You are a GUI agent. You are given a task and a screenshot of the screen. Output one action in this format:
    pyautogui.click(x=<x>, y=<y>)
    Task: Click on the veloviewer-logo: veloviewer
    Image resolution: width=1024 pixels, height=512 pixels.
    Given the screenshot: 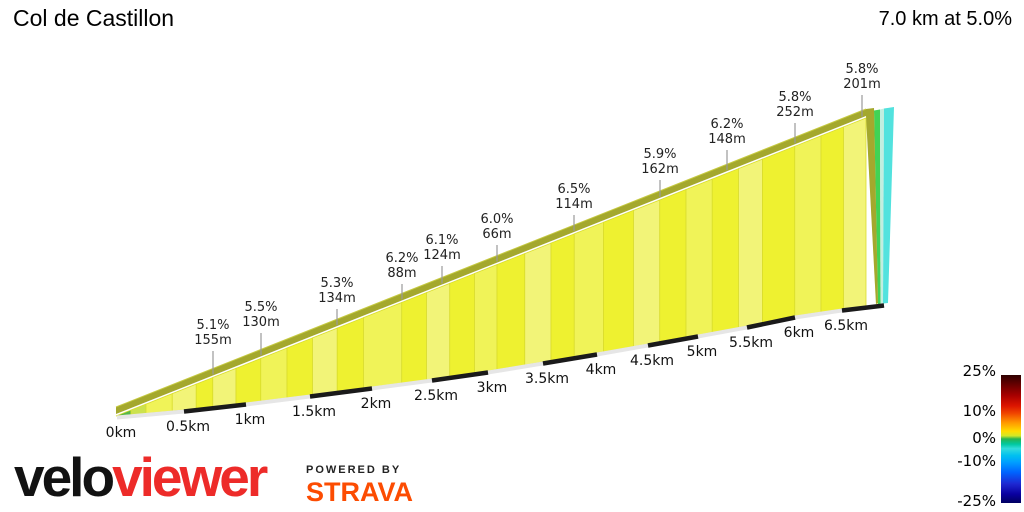 What is the action you would take?
    pyautogui.click(x=141, y=477)
    